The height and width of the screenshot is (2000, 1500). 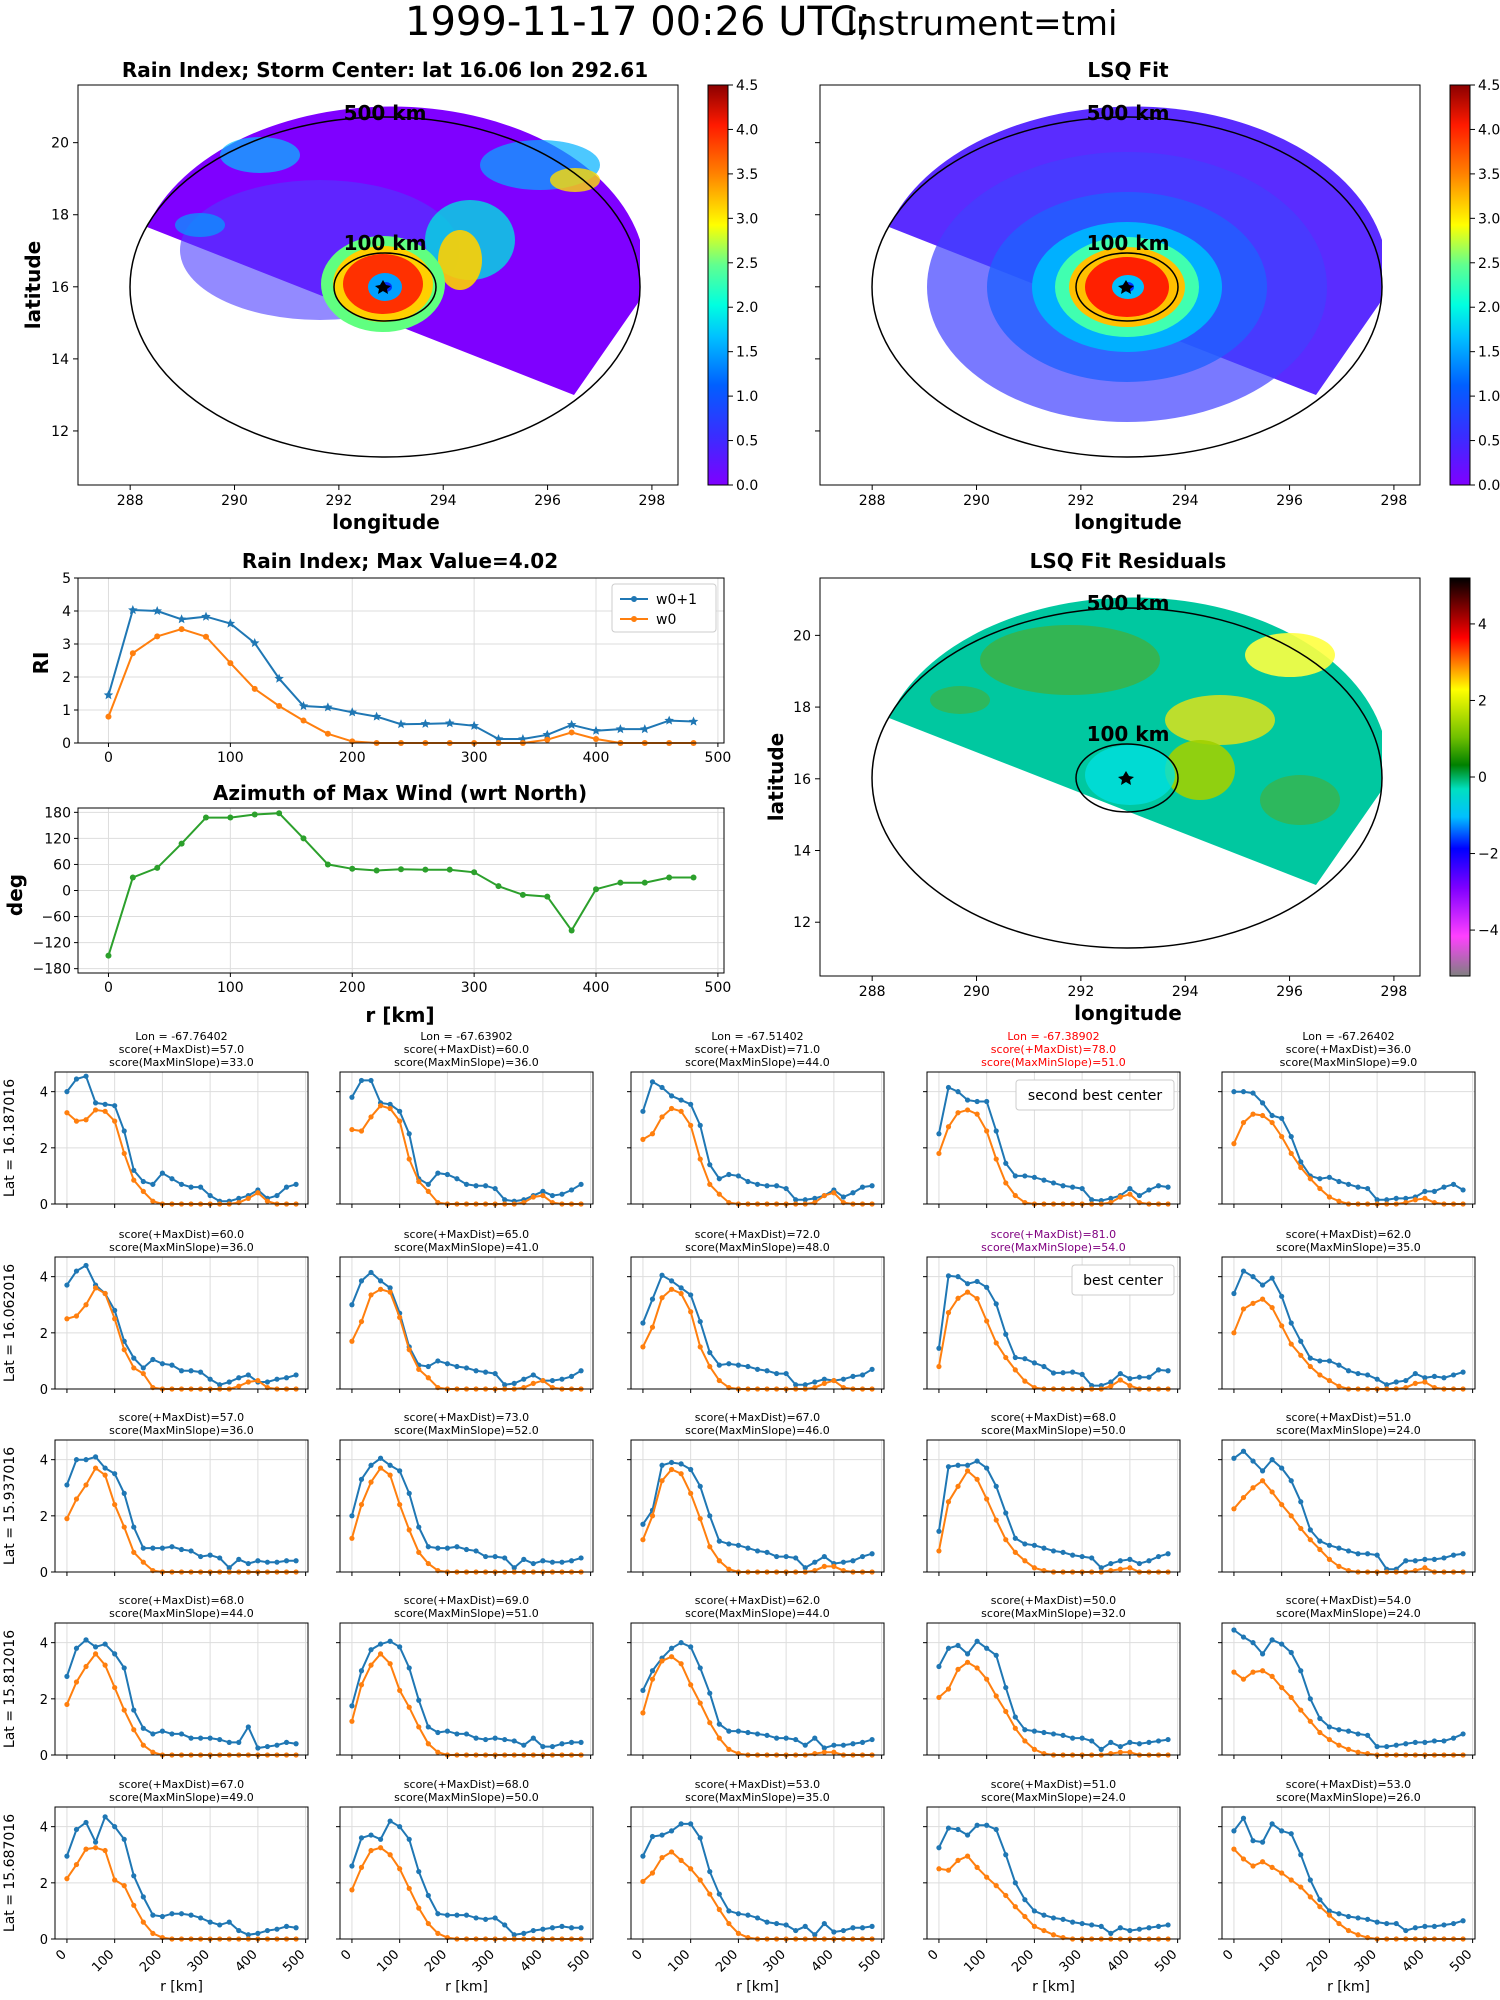 What do you see at coordinates (976, 501) in the screenshot?
I see `map-xtick-label: 290` at bounding box center [976, 501].